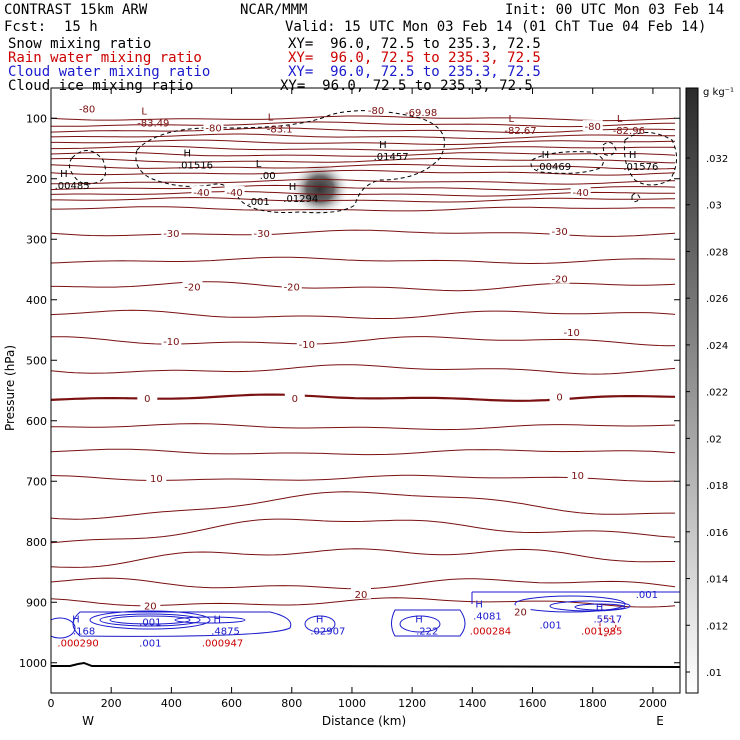  Describe the element at coordinates (36, 179) in the screenshot. I see `y-tick-label: 200` at that location.